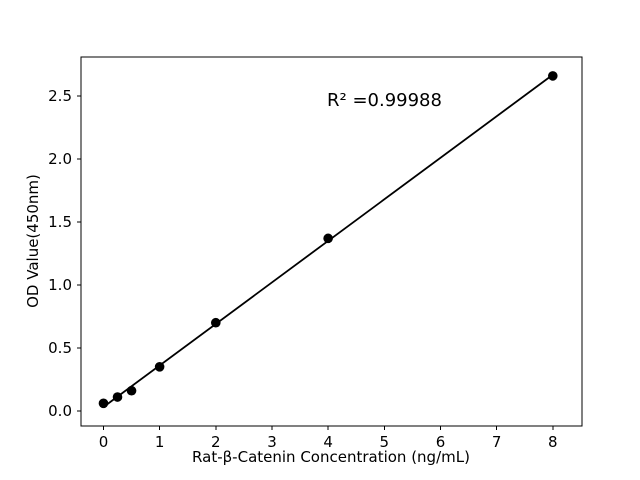 Image resolution: width=640 pixels, height=480 pixels. Describe the element at coordinates (216, 442) in the screenshot. I see `x-tick-label: 2` at that location.